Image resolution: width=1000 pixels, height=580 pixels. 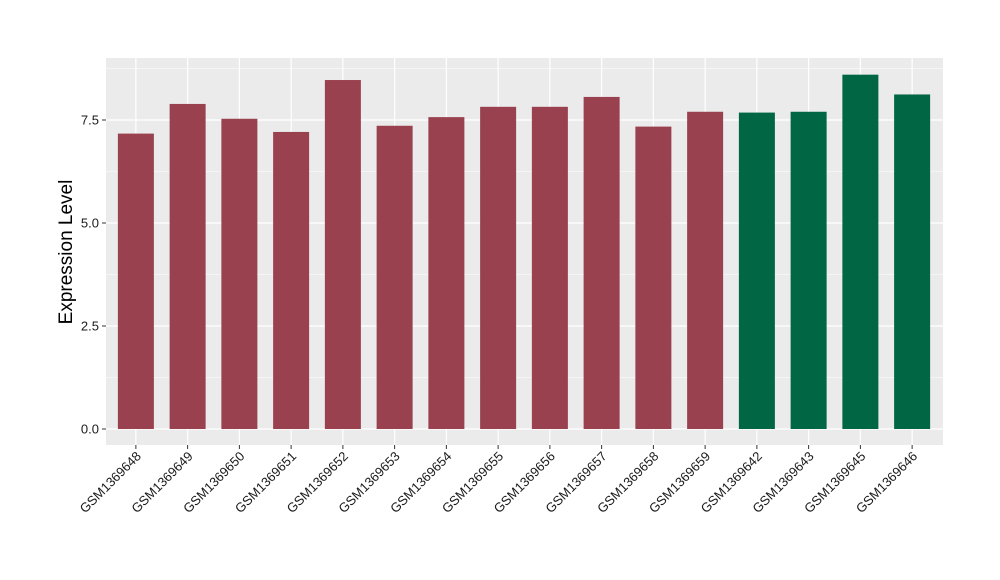 I want to click on bar-GSM1369642, so click(x=756, y=271).